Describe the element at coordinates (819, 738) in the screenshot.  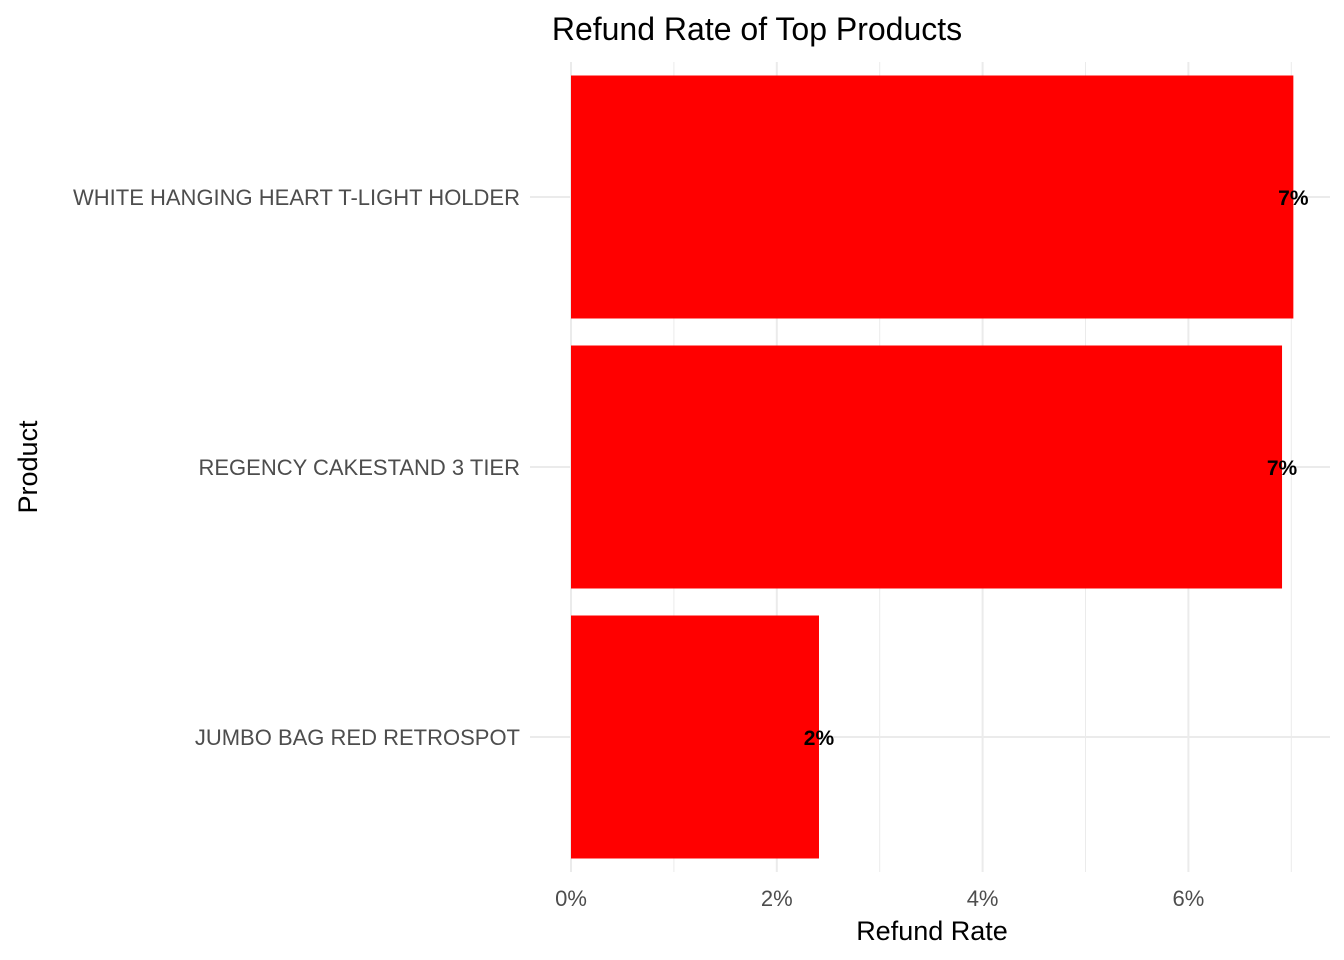
I see `bar-data-label: 2%` at that location.